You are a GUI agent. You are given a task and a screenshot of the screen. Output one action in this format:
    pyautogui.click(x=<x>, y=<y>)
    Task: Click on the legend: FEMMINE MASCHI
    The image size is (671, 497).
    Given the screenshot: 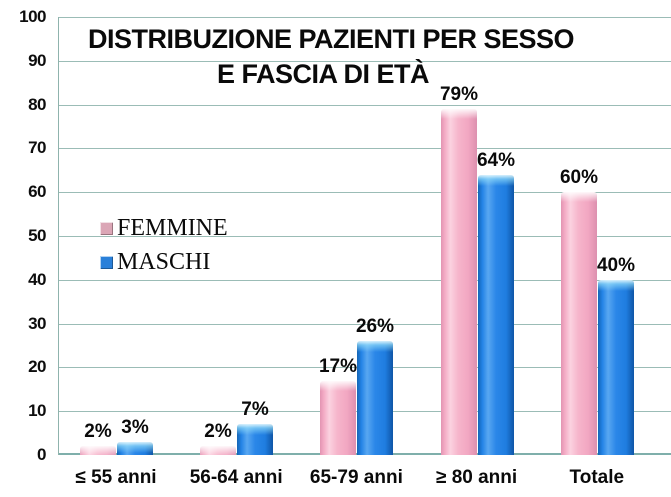 What is the action you would take?
    pyautogui.click(x=164, y=245)
    